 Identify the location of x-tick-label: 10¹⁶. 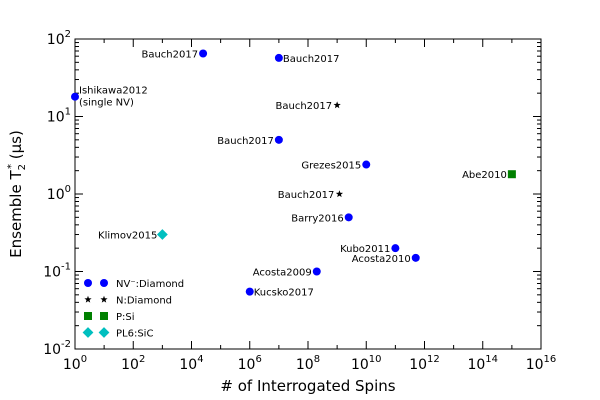
(541, 363).